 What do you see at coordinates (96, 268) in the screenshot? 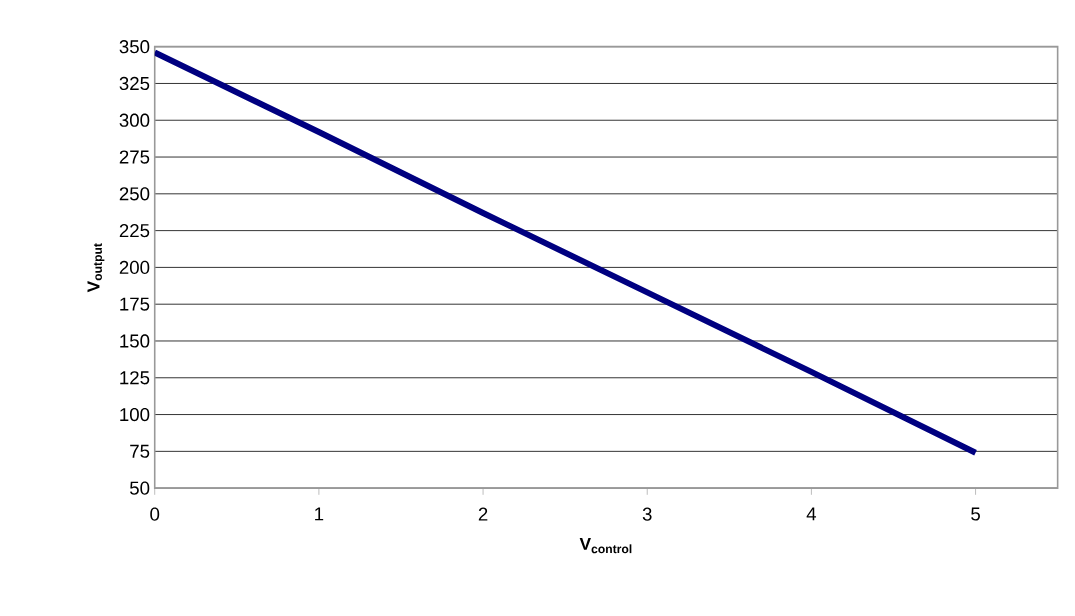
I see `y-axis-title: V$_{output}$` at bounding box center [96, 268].